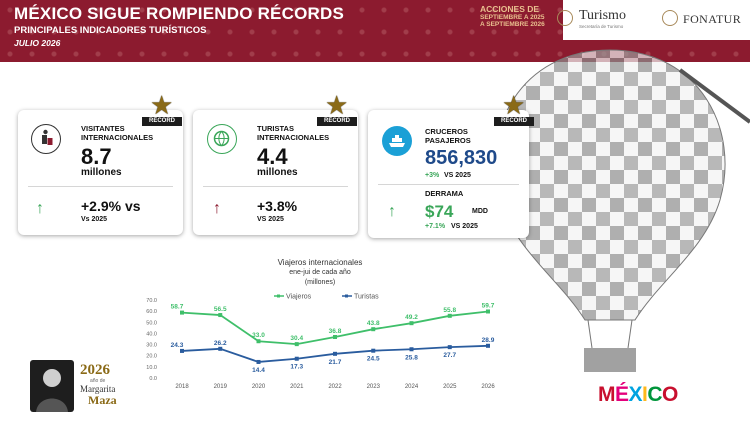  Describe the element at coordinates (98, 381) in the screenshot. I see `maza-year-note: año de` at that location.